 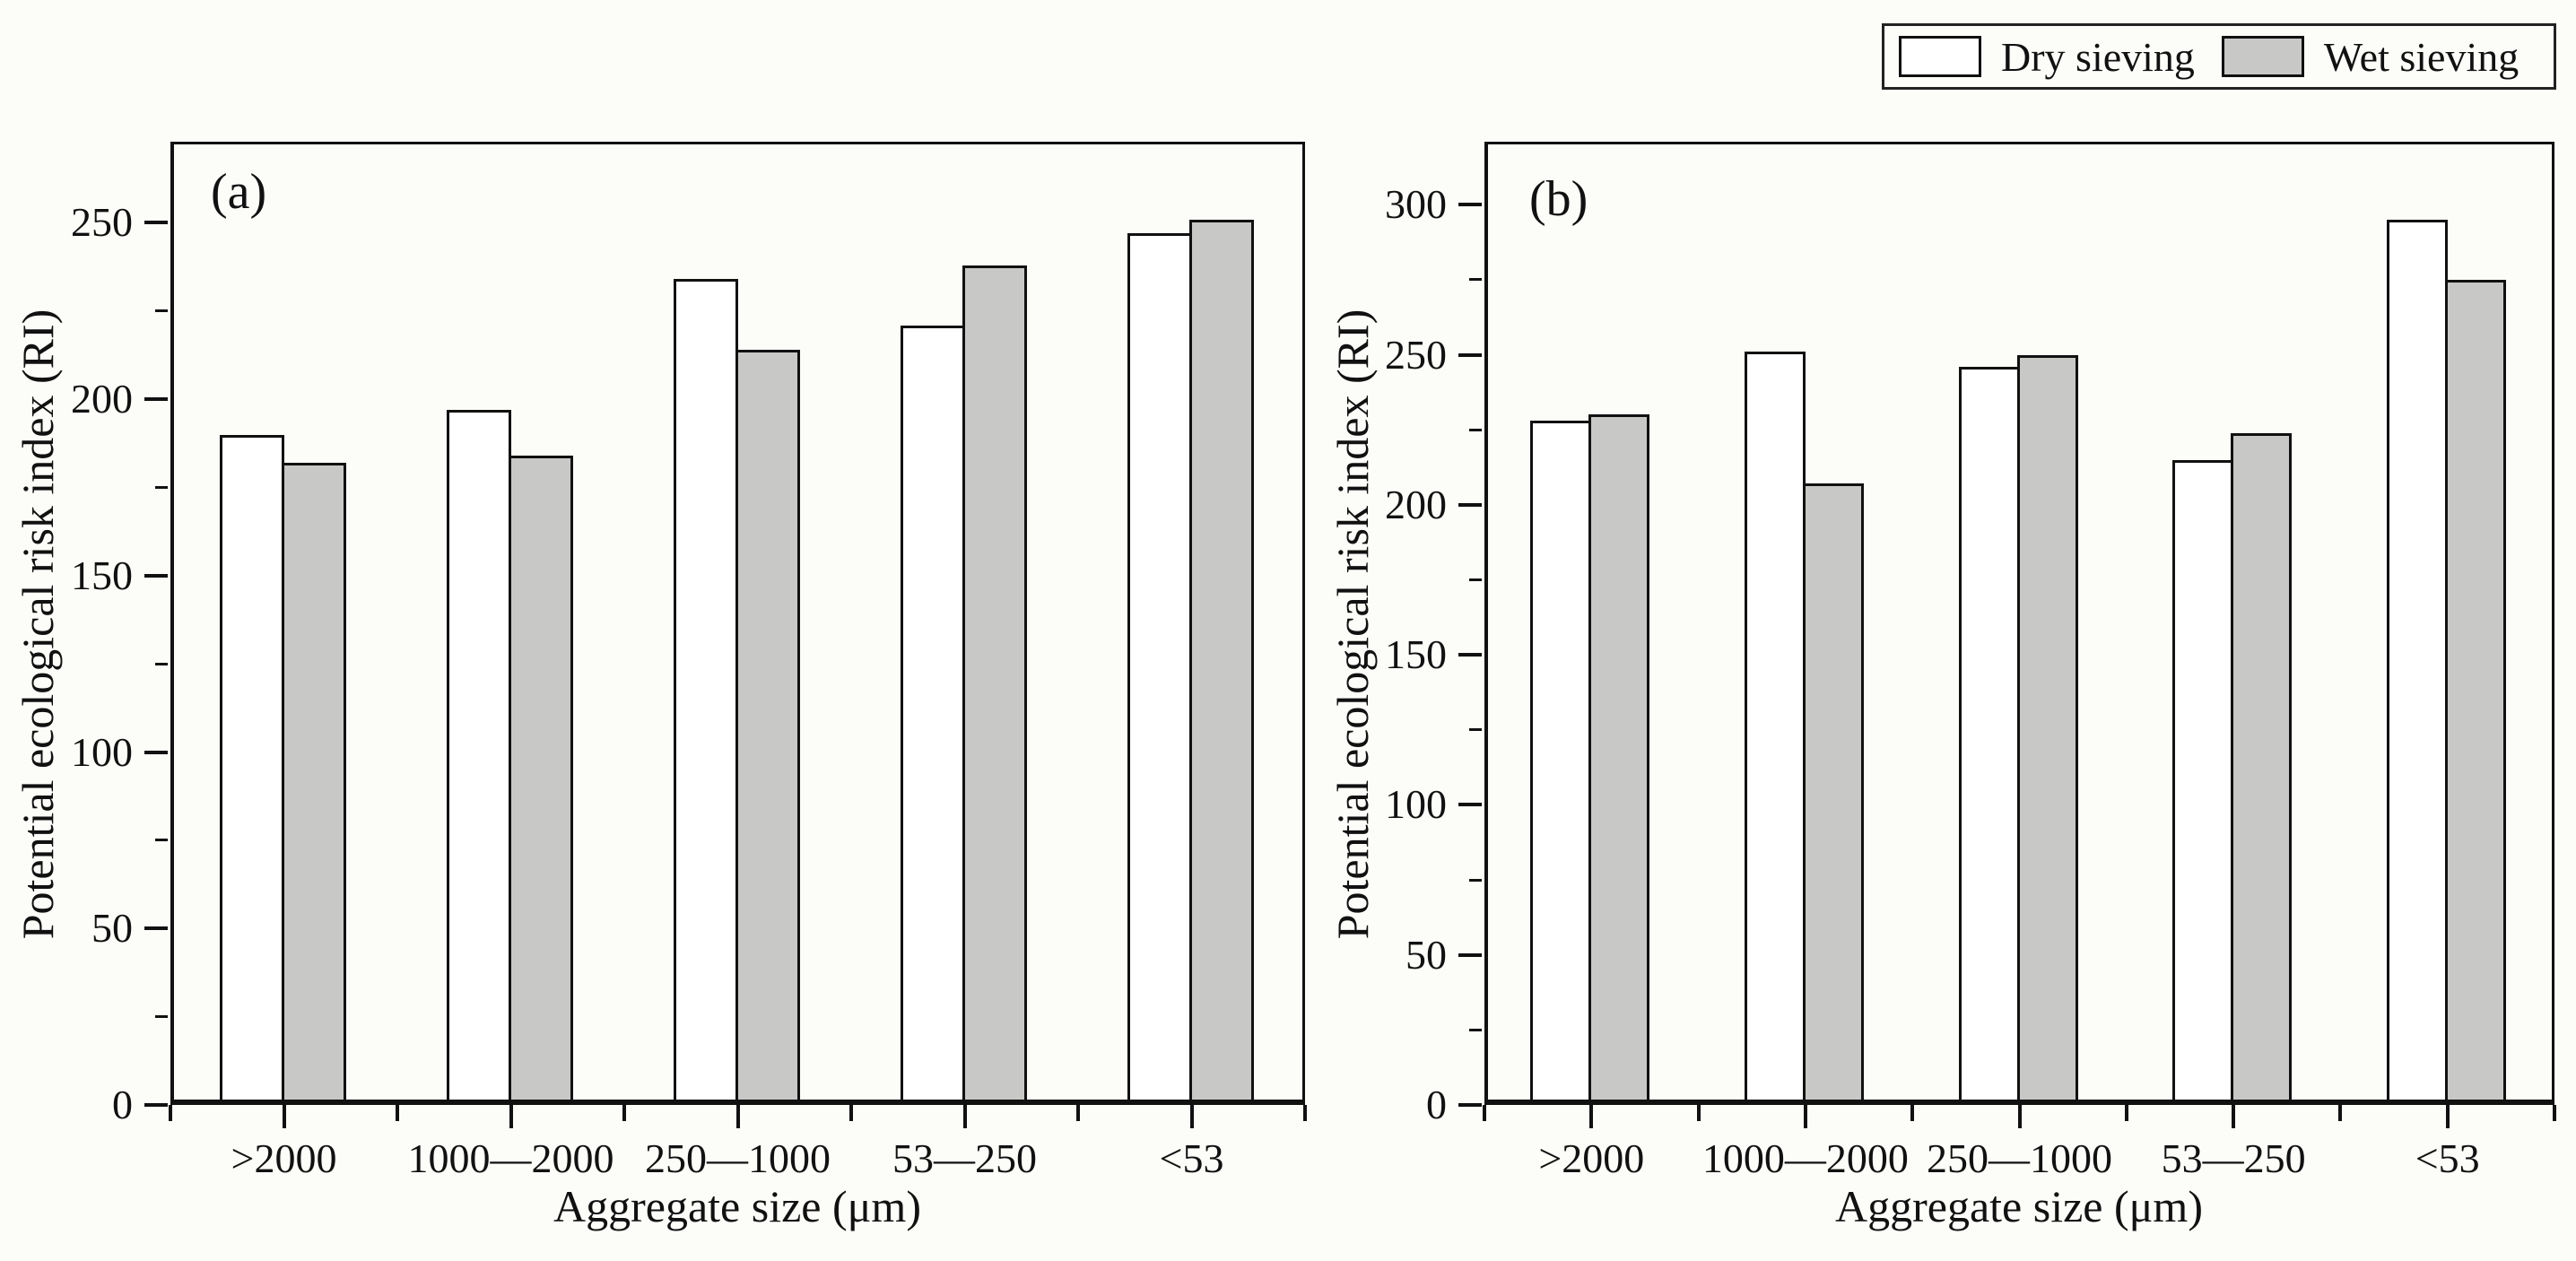 I want to click on panel-letter-a: (a), so click(x=239, y=192).